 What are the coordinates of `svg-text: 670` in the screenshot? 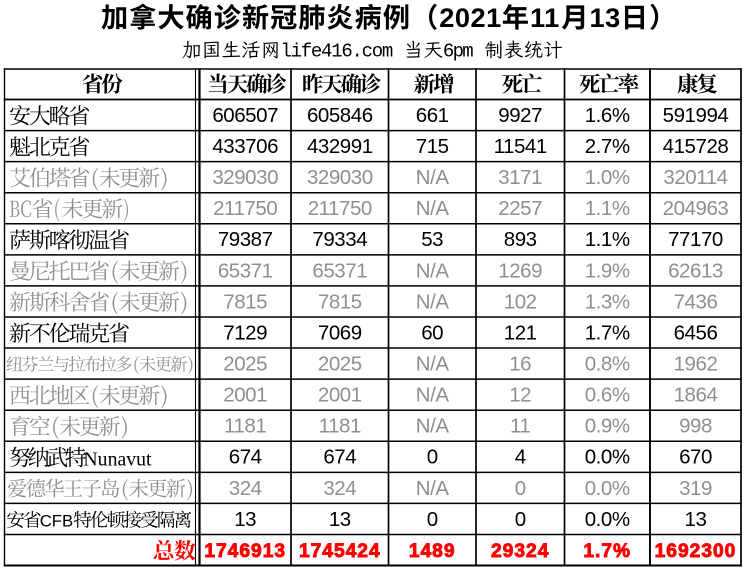 It's located at (695, 457).